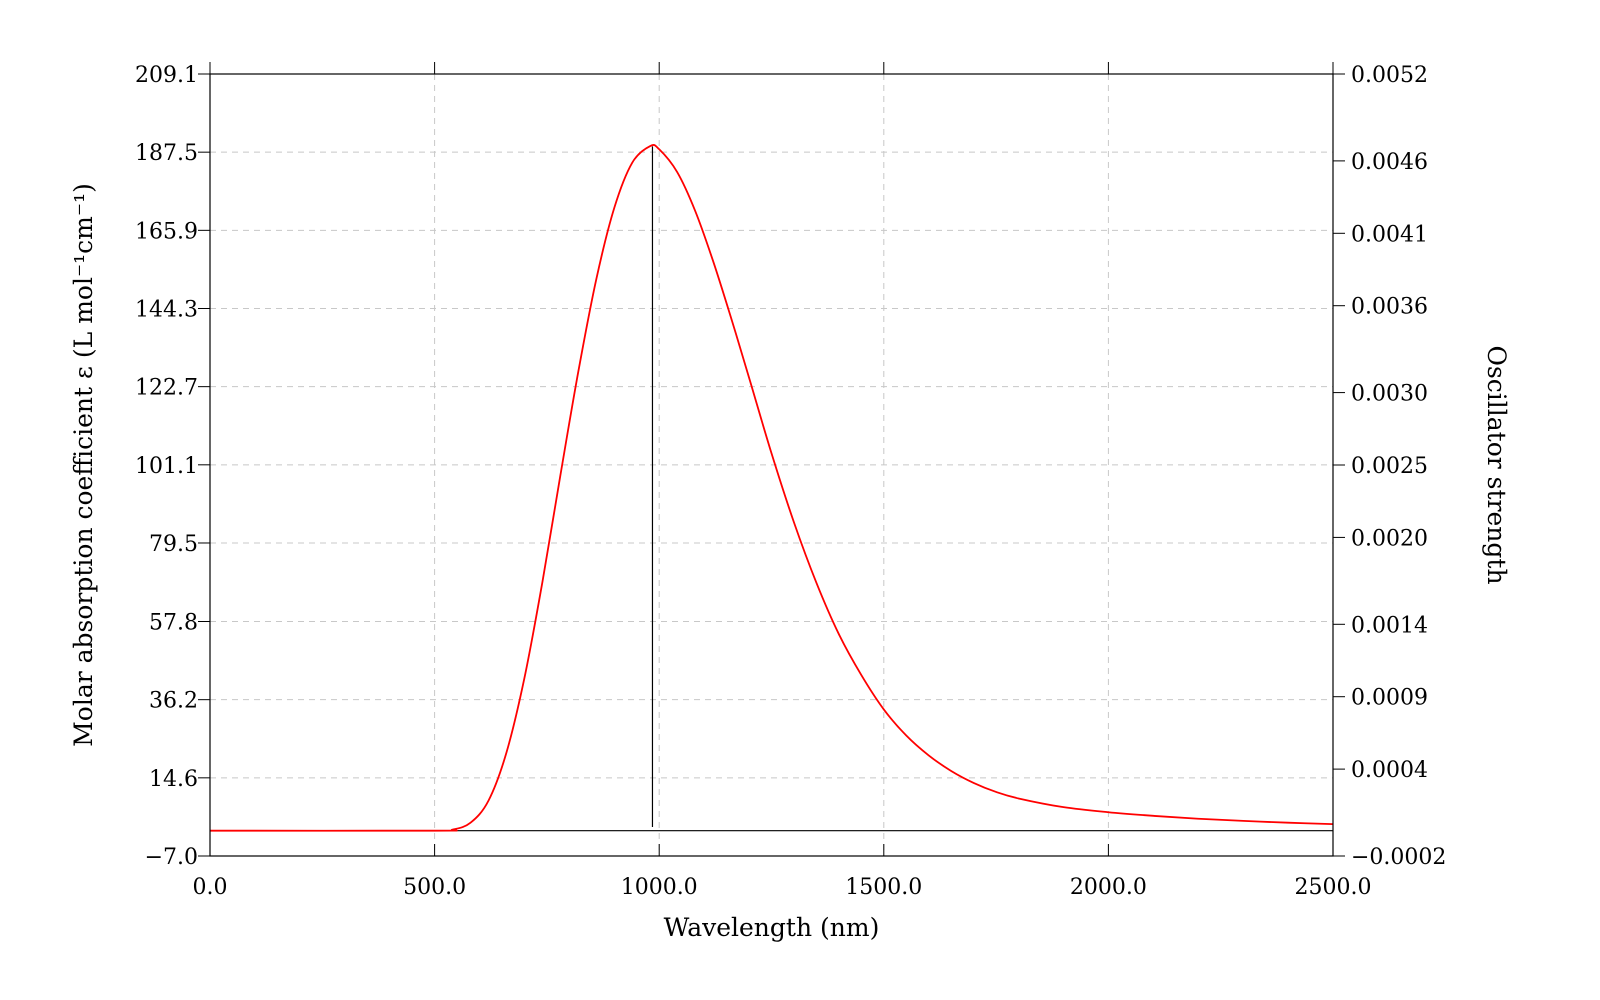  What do you see at coordinates (883, 887) in the screenshot?
I see `x-tick-label: 1500.0` at bounding box center [883, 887].